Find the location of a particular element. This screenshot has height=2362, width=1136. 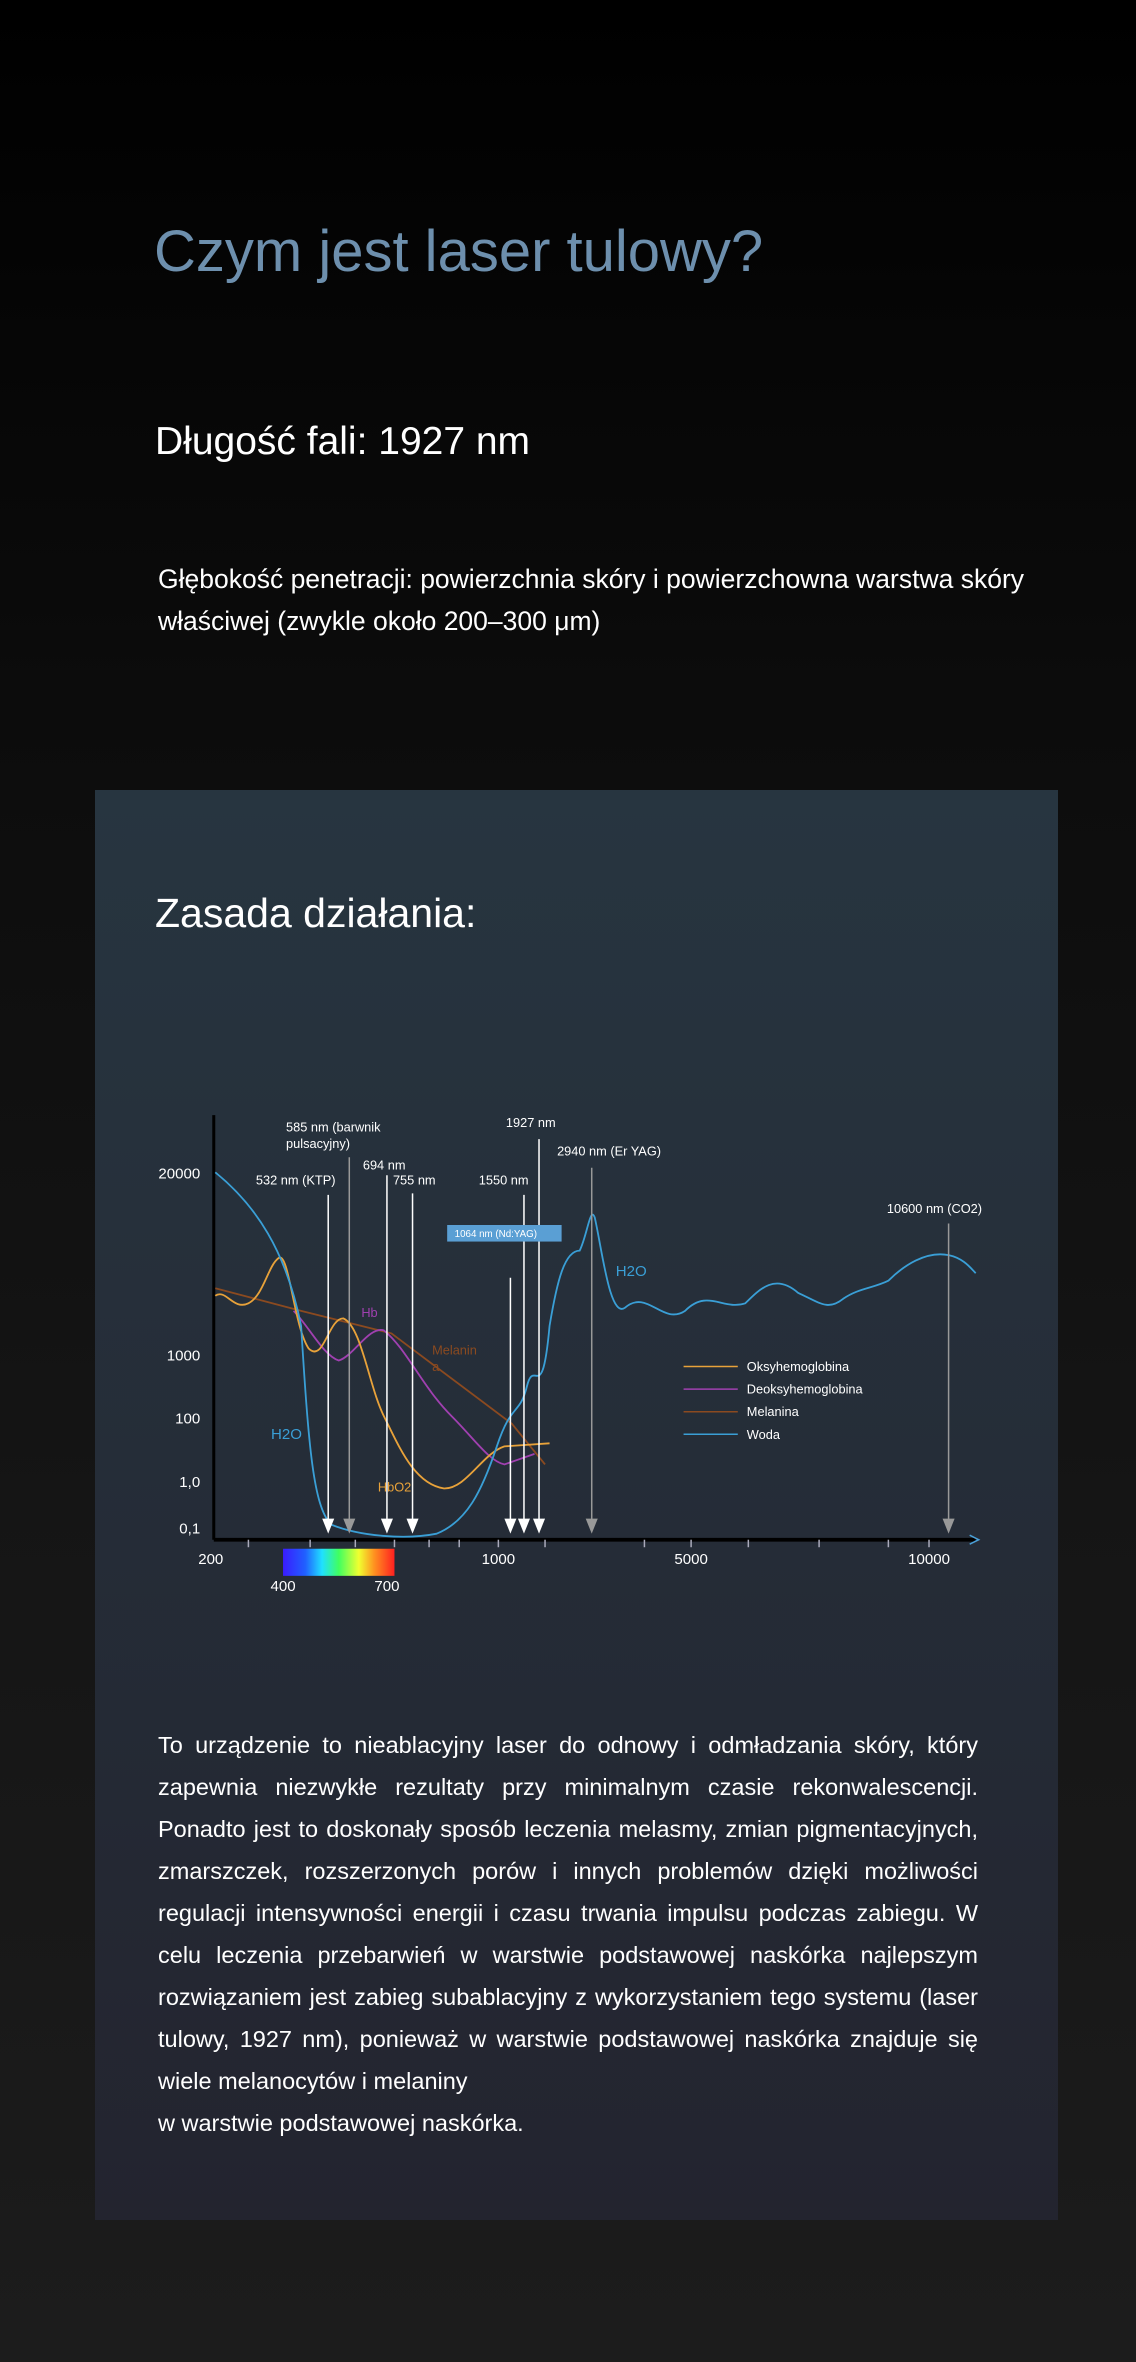

legend-label: Deoksyhemoglobina is located at coordinates (805, 1389).